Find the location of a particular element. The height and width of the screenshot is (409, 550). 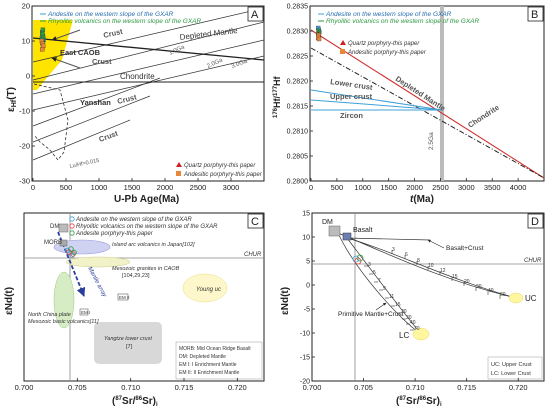

x-tick-label: 0.700 is located at coordinates (24, 387).